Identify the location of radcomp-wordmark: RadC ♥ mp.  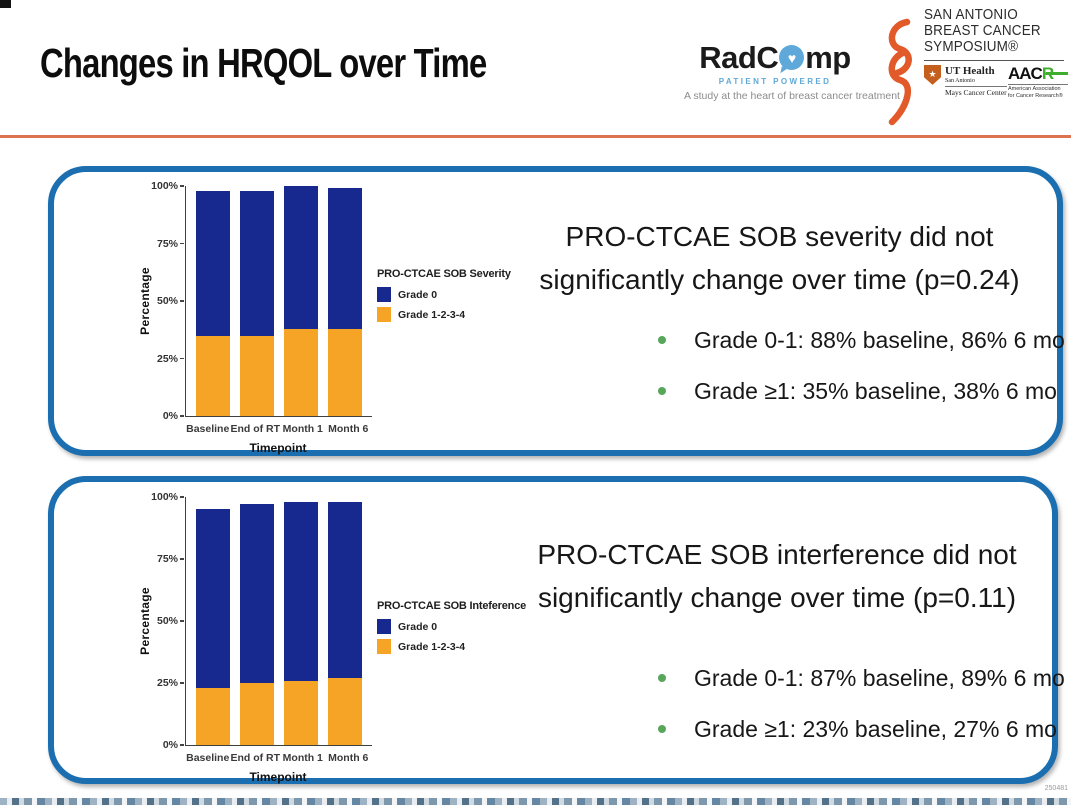
(775, 57).